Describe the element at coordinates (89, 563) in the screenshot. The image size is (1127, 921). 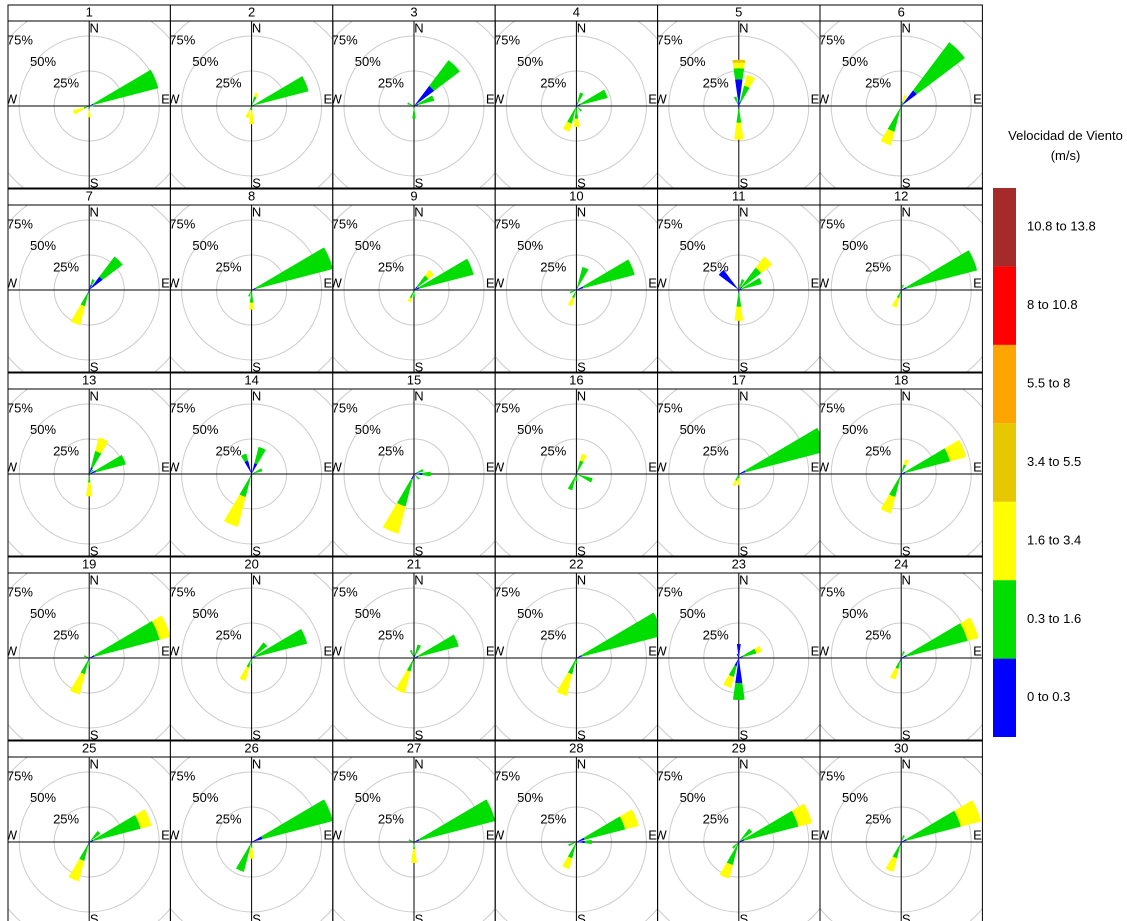
I see `panel-title: 19` at that location.